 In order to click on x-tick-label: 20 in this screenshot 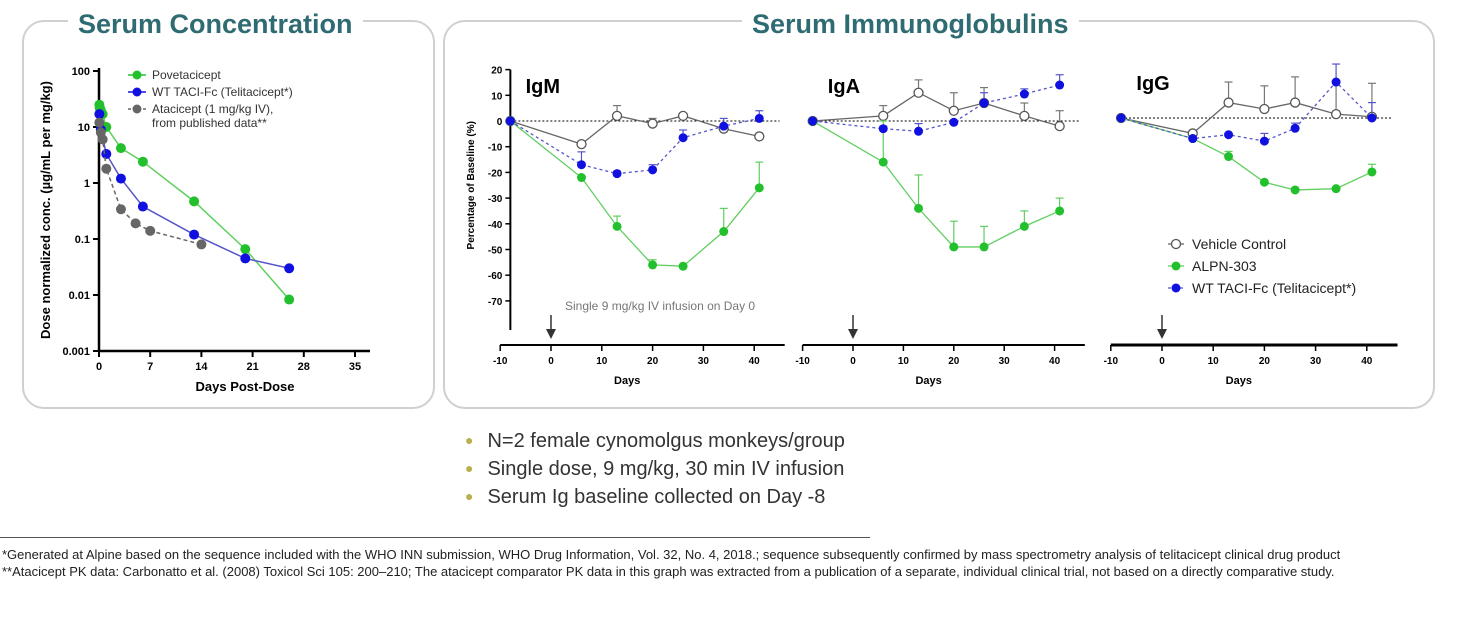, I will do `click(1265, 361)`.